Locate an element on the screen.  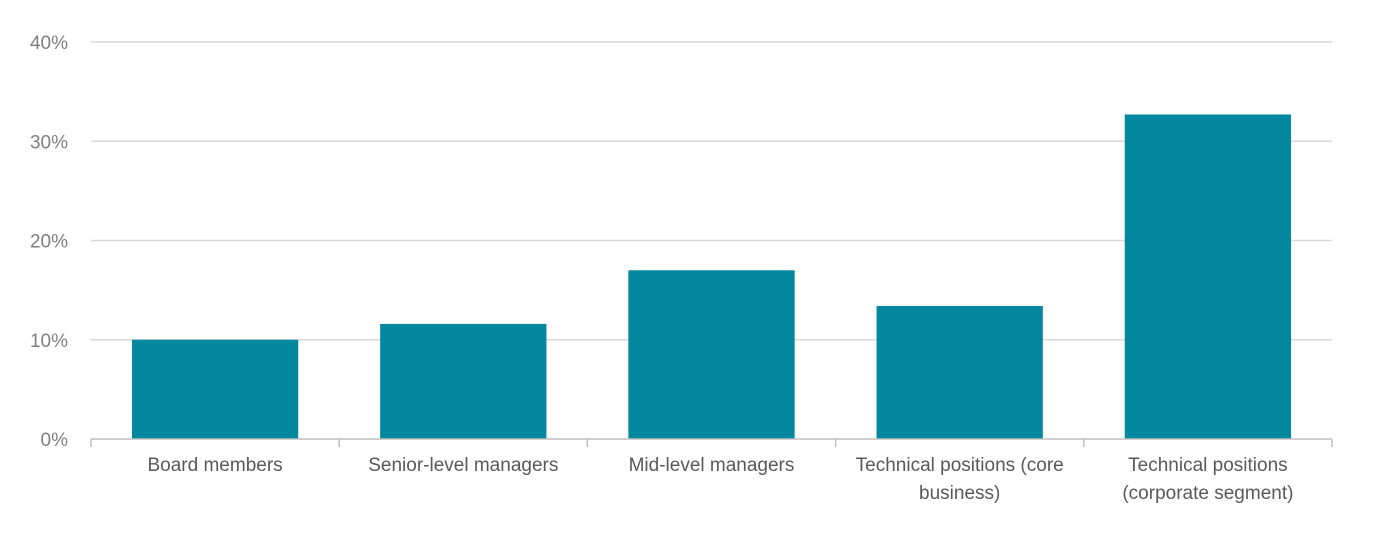
category-label: Technical positions (corporate segment) is located at coordinates (1207, 479).